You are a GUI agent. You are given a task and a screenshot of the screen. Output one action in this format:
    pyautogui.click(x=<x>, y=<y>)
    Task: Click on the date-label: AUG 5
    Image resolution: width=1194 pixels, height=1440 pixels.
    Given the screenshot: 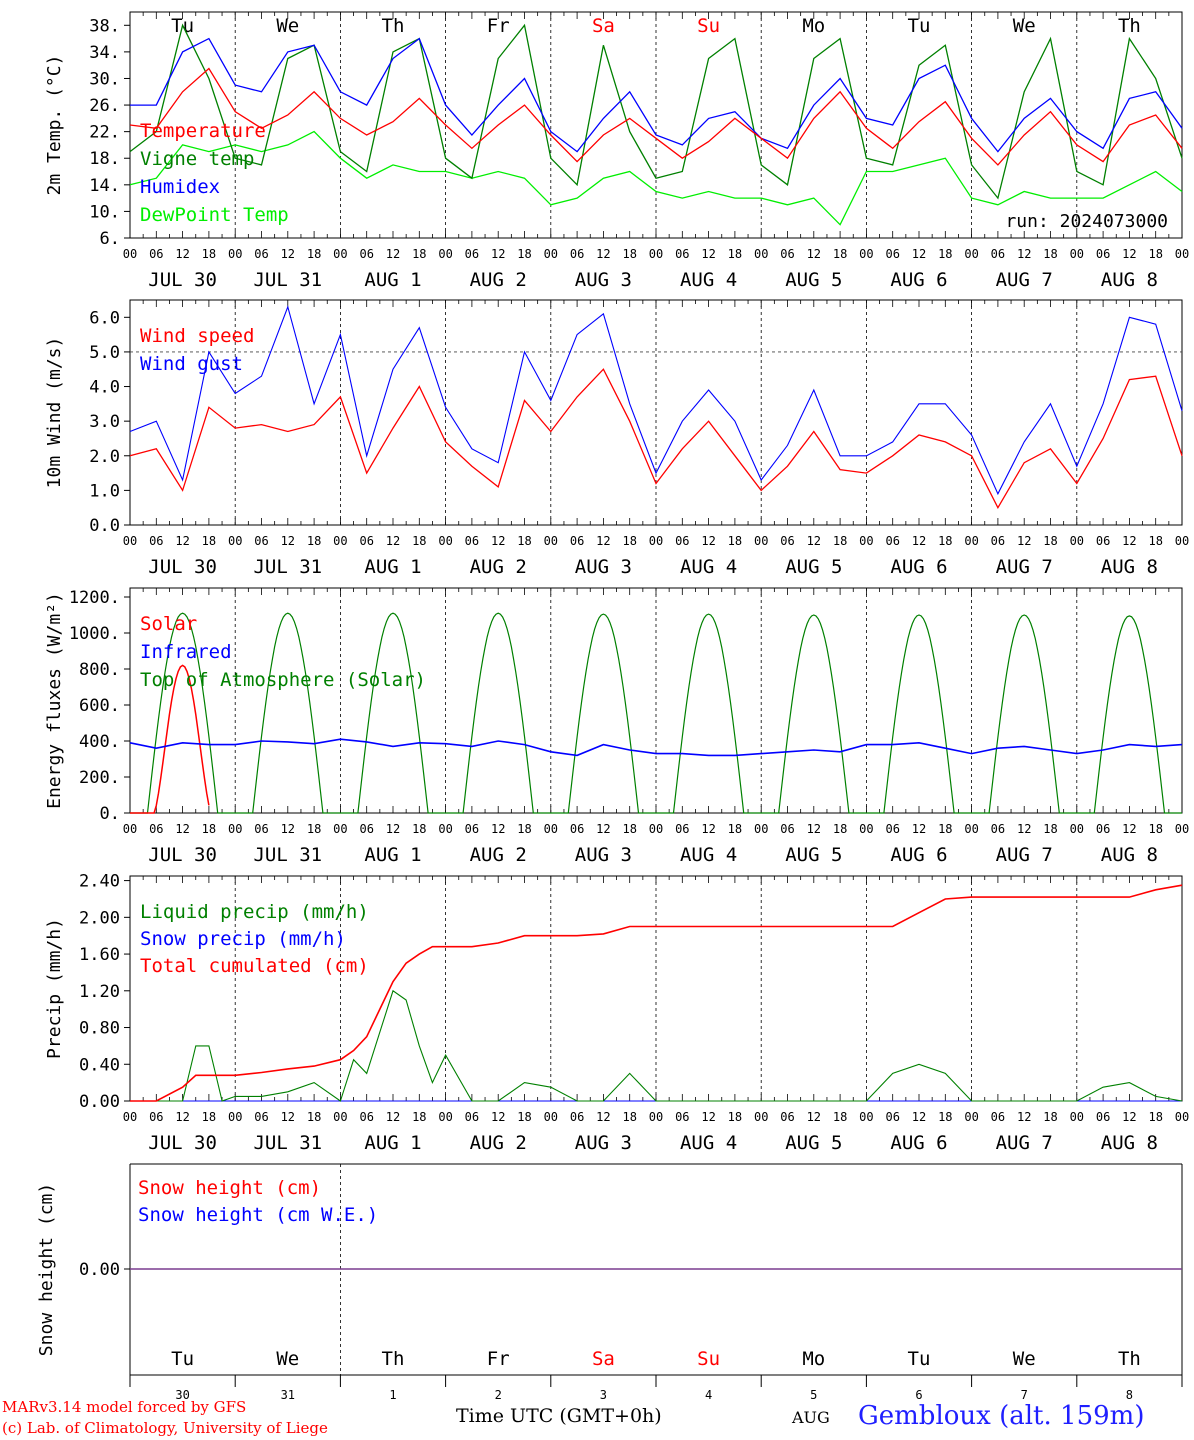 What is the action you would take?
    pyautogui.click(x=813, y=567)
    